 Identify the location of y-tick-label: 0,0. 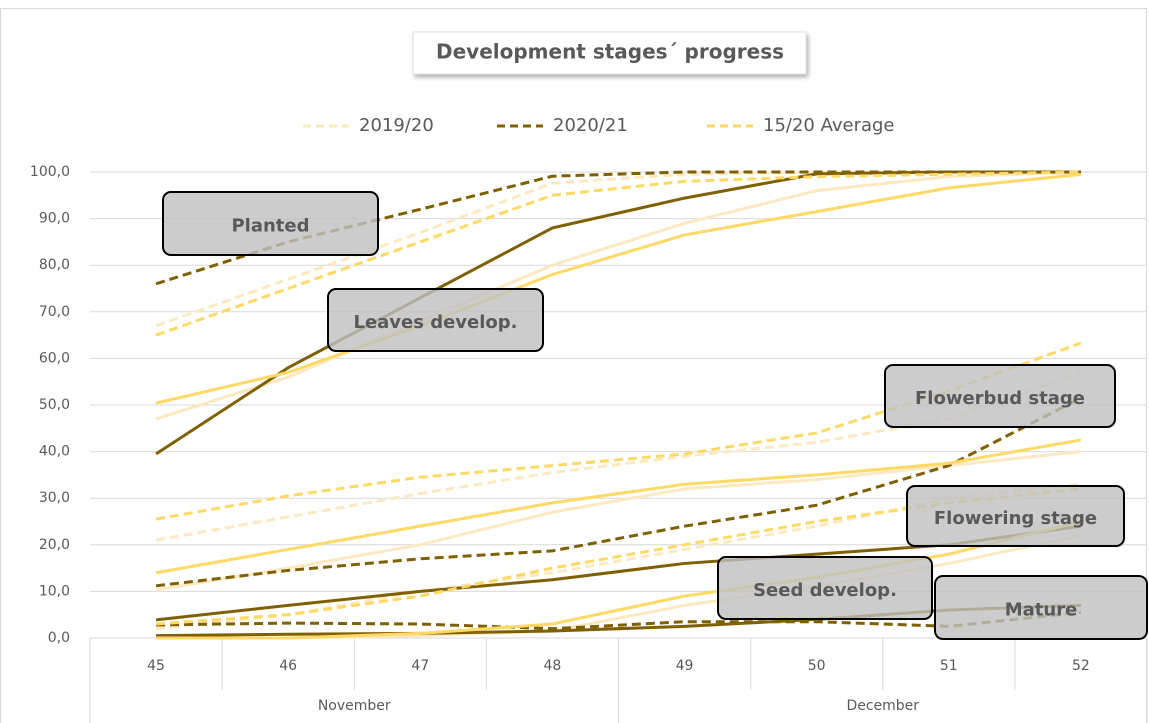
(59, 638).